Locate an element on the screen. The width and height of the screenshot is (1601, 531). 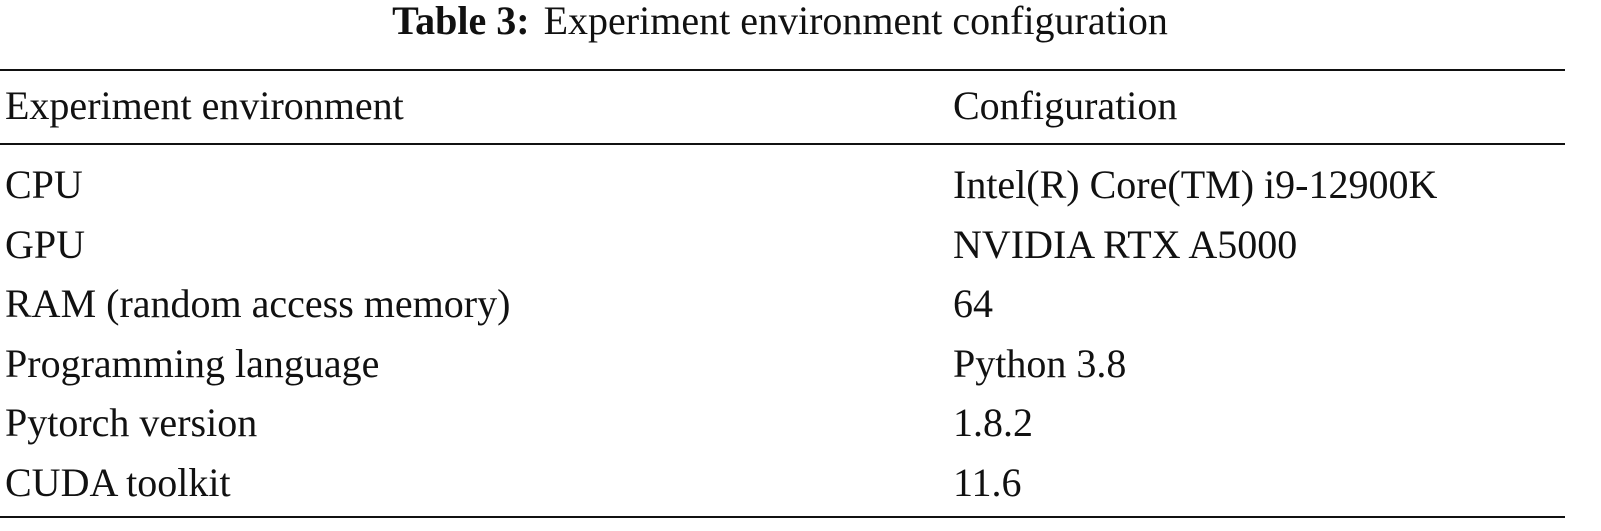
row-label: Pytorch version is located at coordinates (131, 422).